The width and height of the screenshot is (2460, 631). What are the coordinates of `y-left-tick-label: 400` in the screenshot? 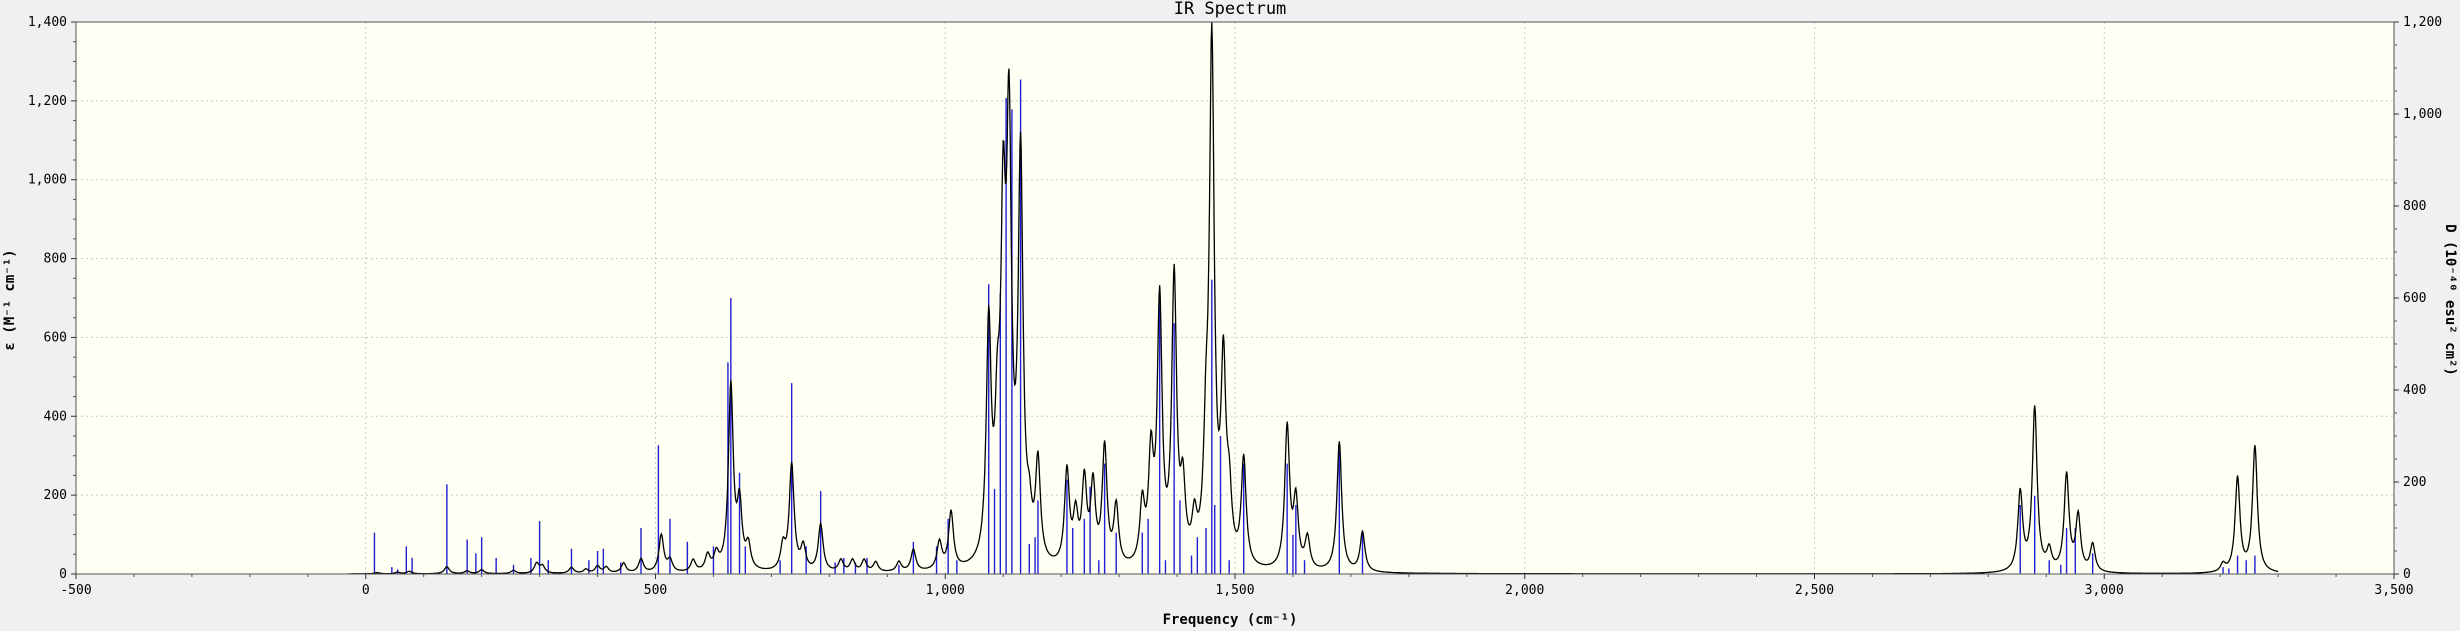 It's located at (55, 416).